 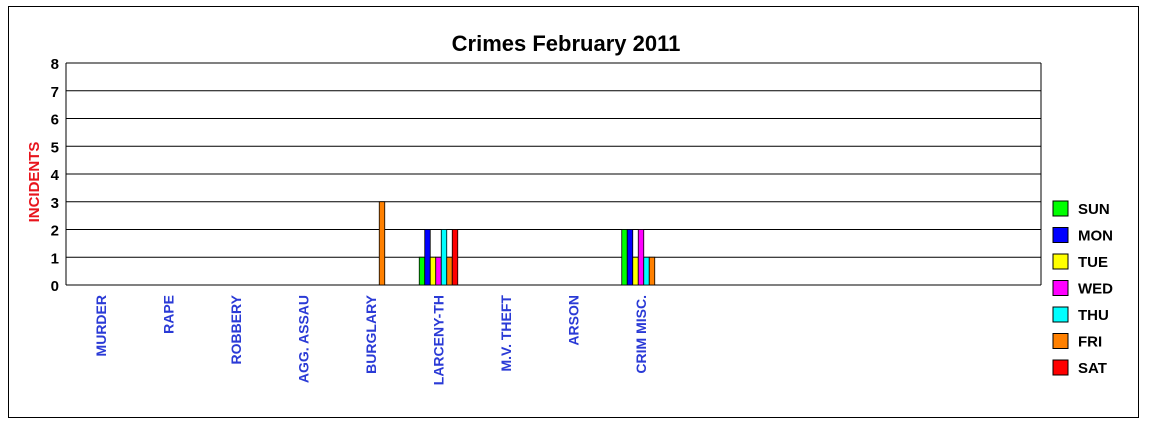 What do you see at coordinates (1095, 236) in the screenshot?
I see `legend-label-mon: MON` at bounding box center [1095, 236].